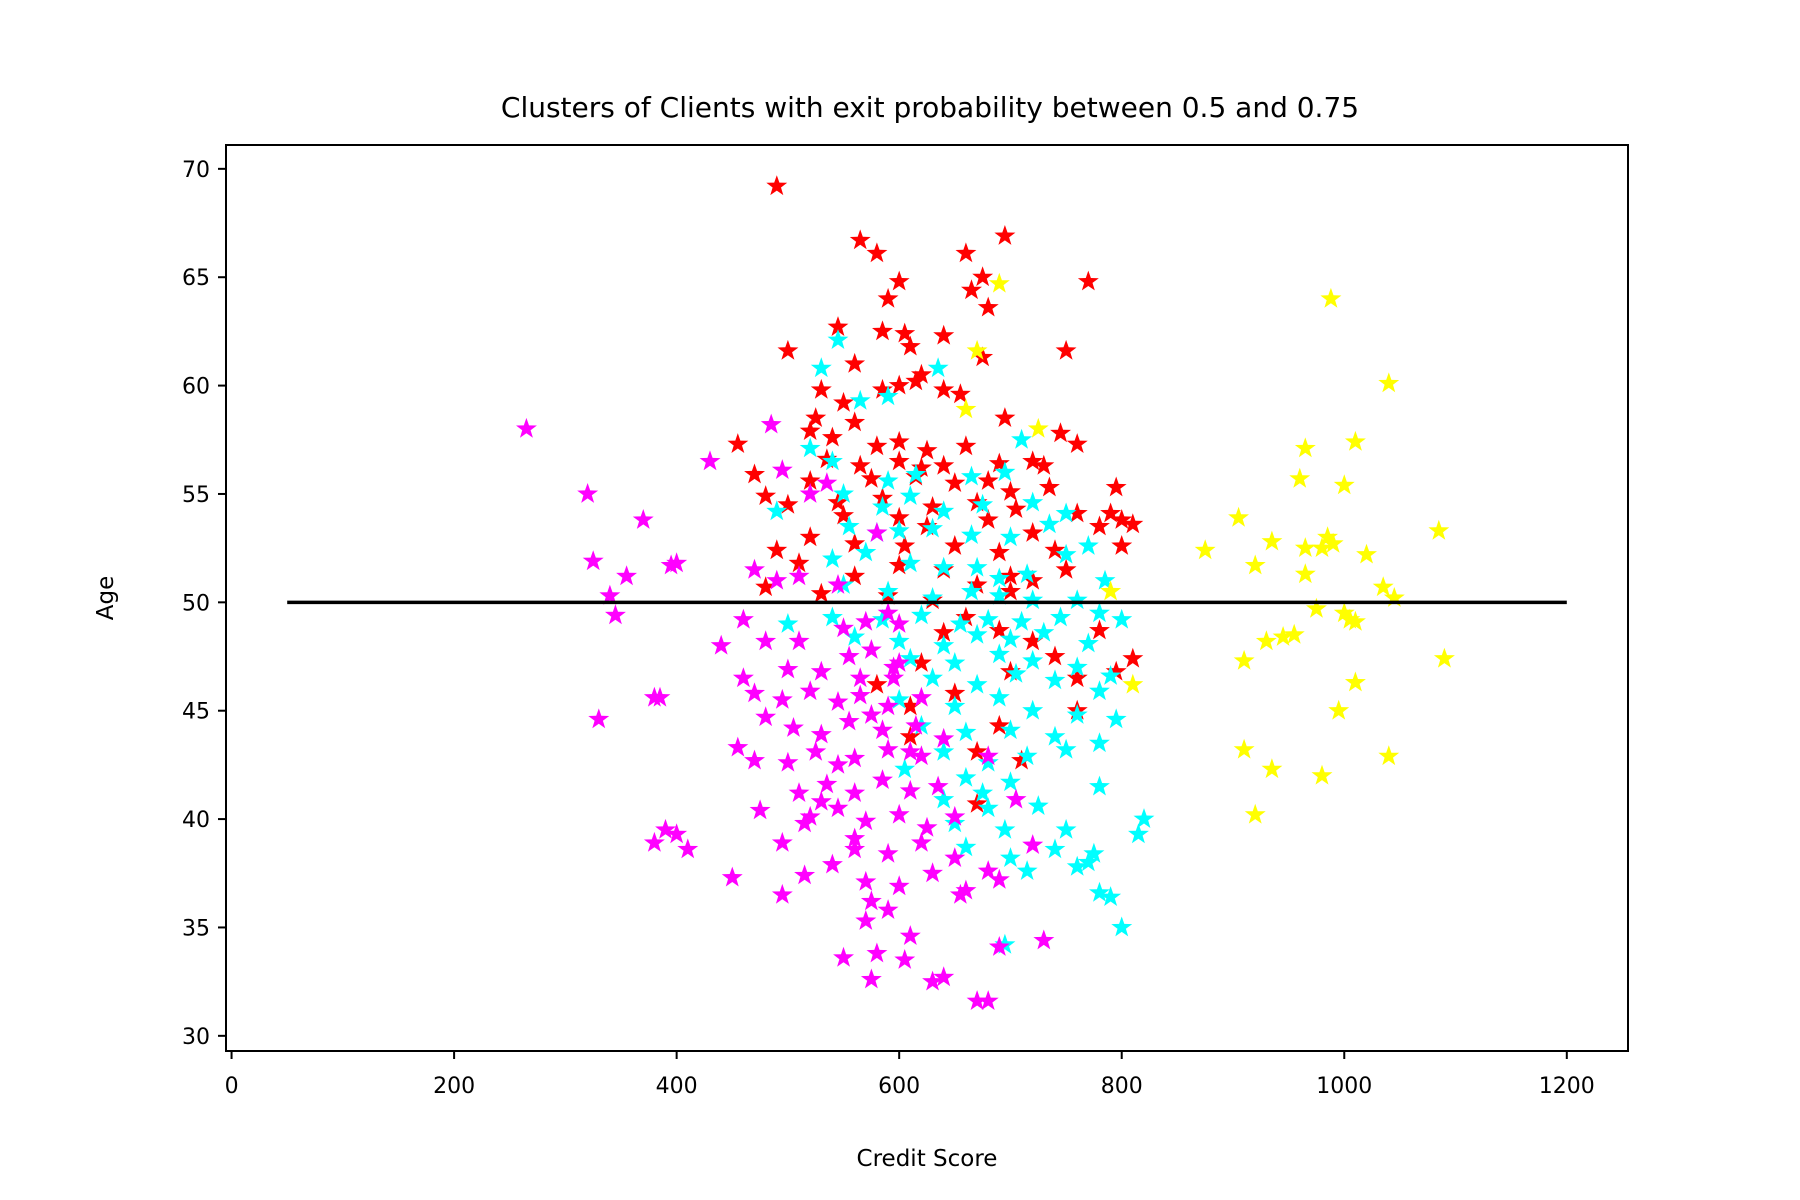 The image size is (1800, 1200). I want to click on x-axis: 0 200 400 600 800 1000 1200, so click(910, 1075).